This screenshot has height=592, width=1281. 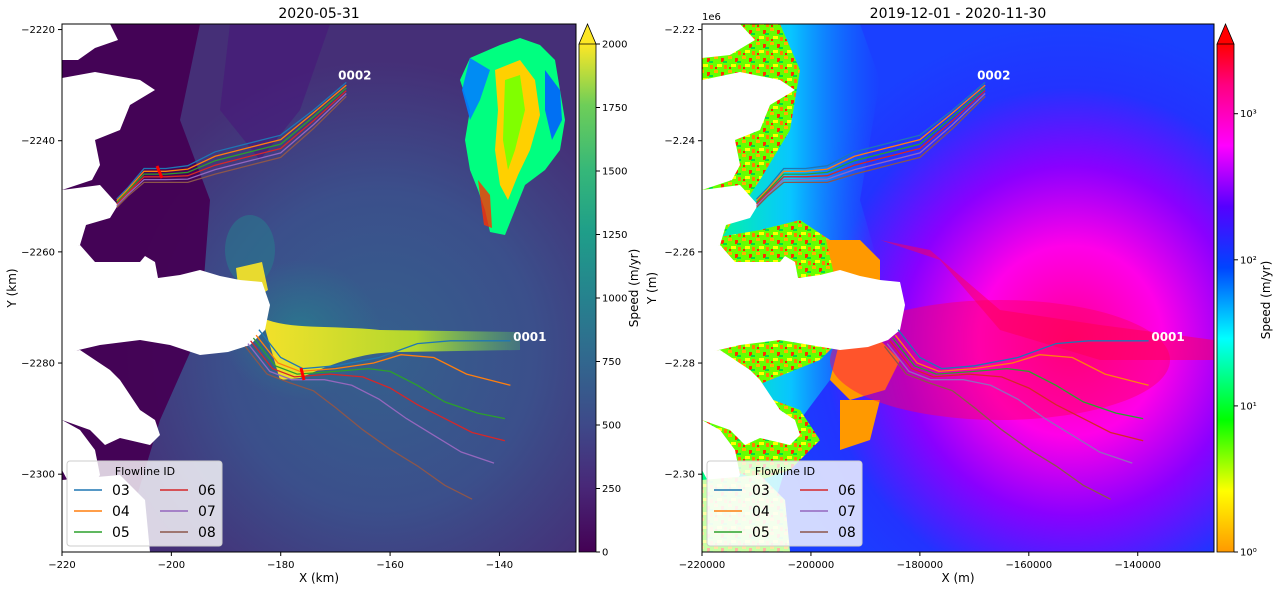 I want to click on legend-left: Flowline ID 03 04 05 06 07 08, so click(x=144, y=503).